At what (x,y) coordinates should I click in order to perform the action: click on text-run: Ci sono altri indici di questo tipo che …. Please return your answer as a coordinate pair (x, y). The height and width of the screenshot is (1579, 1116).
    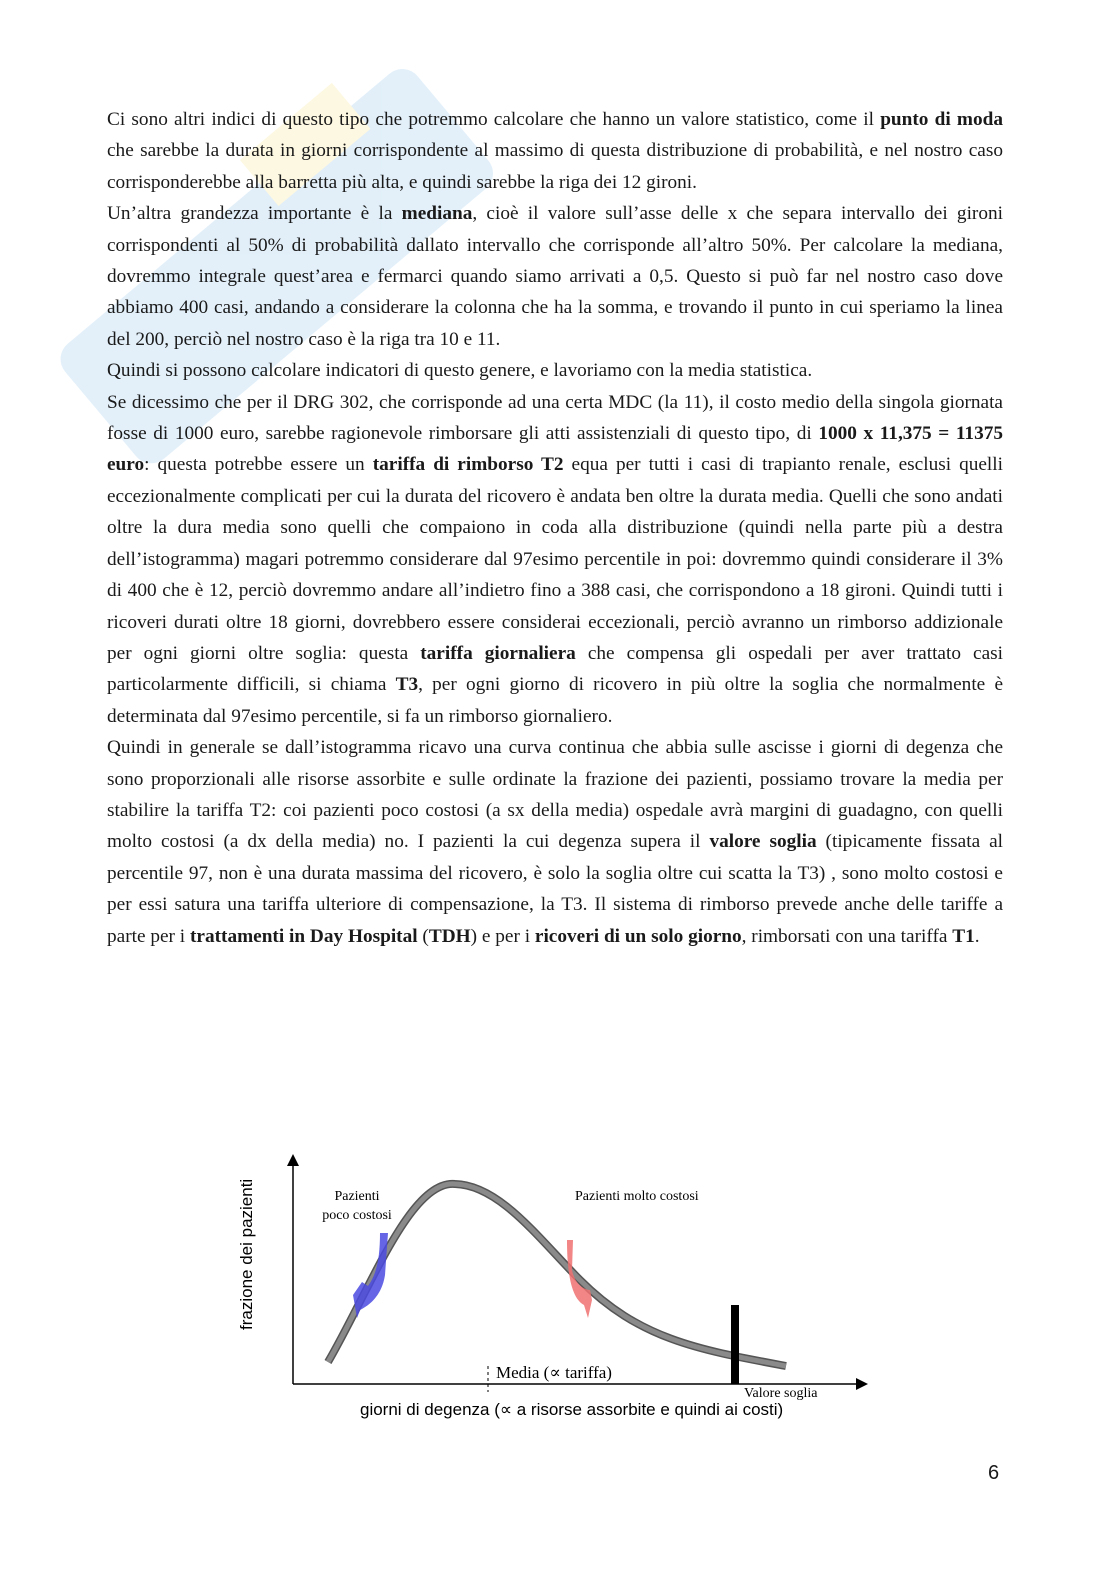
    Looking at the image, I should click on (494, 119).